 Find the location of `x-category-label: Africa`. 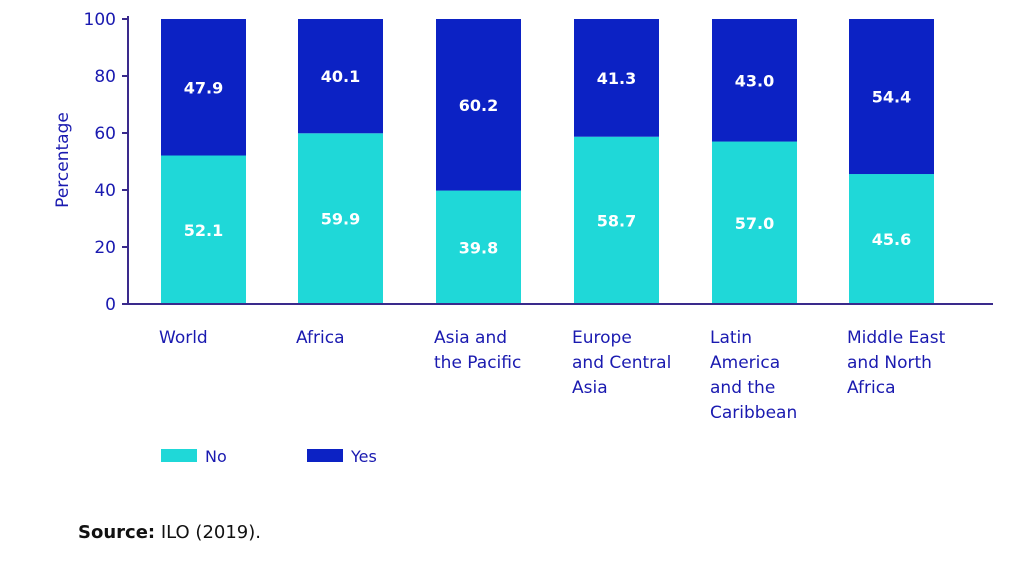

x-category-label: Africa is located at coordinates (320, 338).